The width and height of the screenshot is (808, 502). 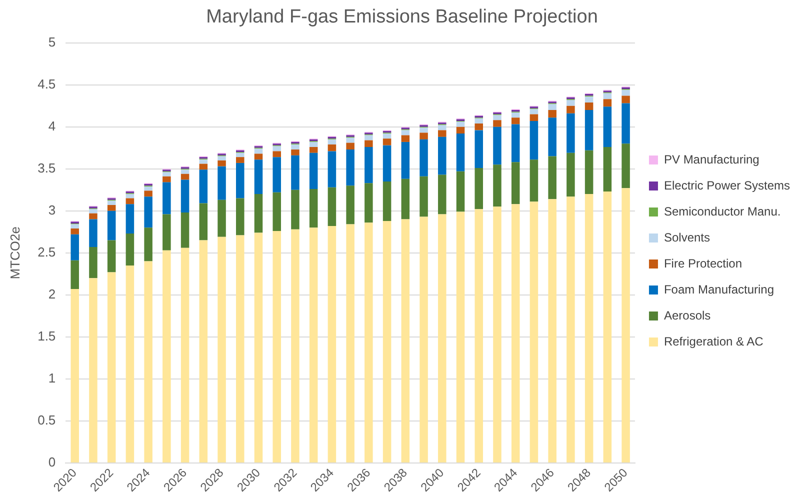 I want to click on y-tick-label: 0, so click(x=52, y=462).